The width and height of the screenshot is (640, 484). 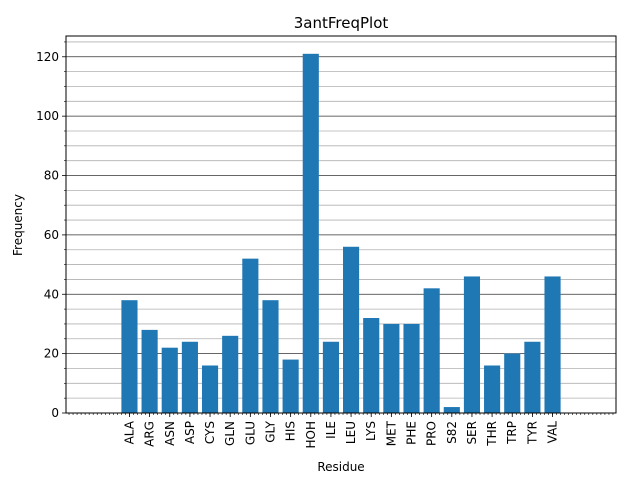 I want to click on bar-asp, so click(x=189, y=377).